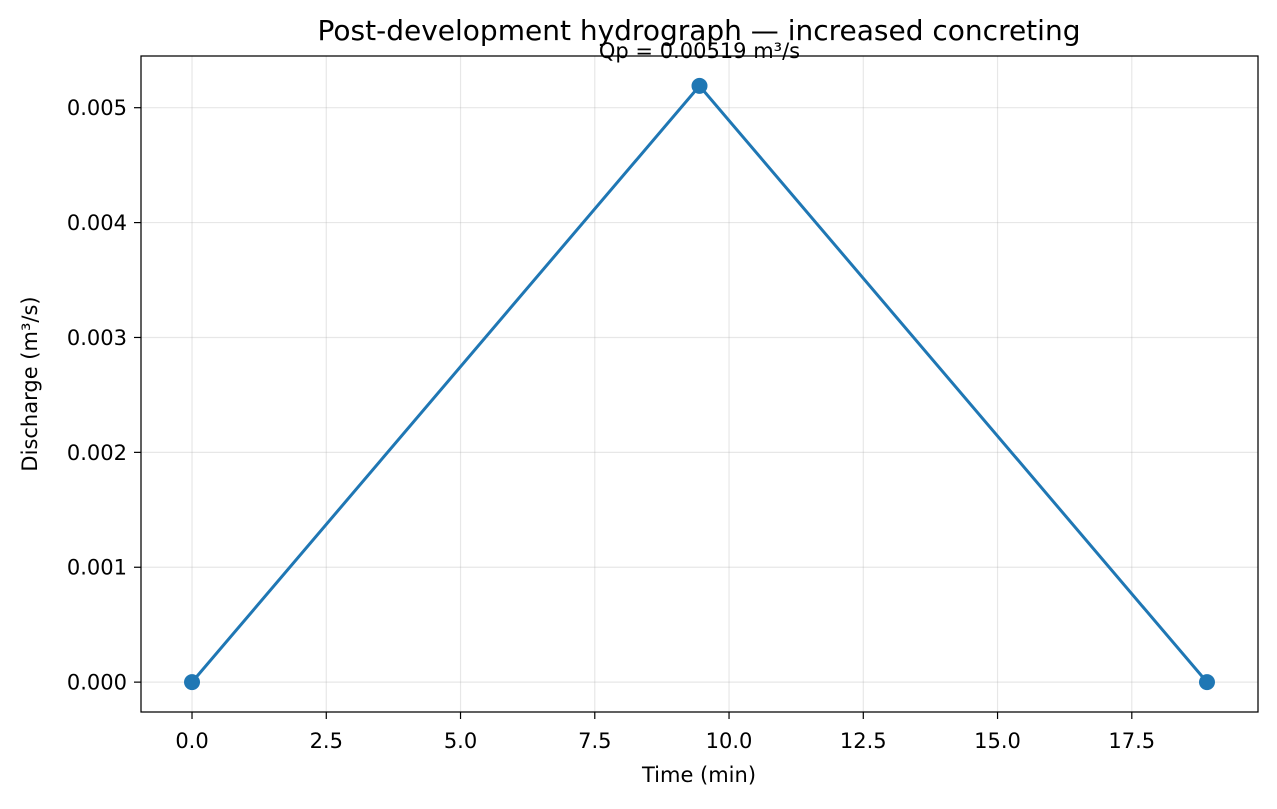 Image resolution: width=1277 pixels, height=809 pixels. I want to click on y-tick-label: 0.000, so click(97, 683).